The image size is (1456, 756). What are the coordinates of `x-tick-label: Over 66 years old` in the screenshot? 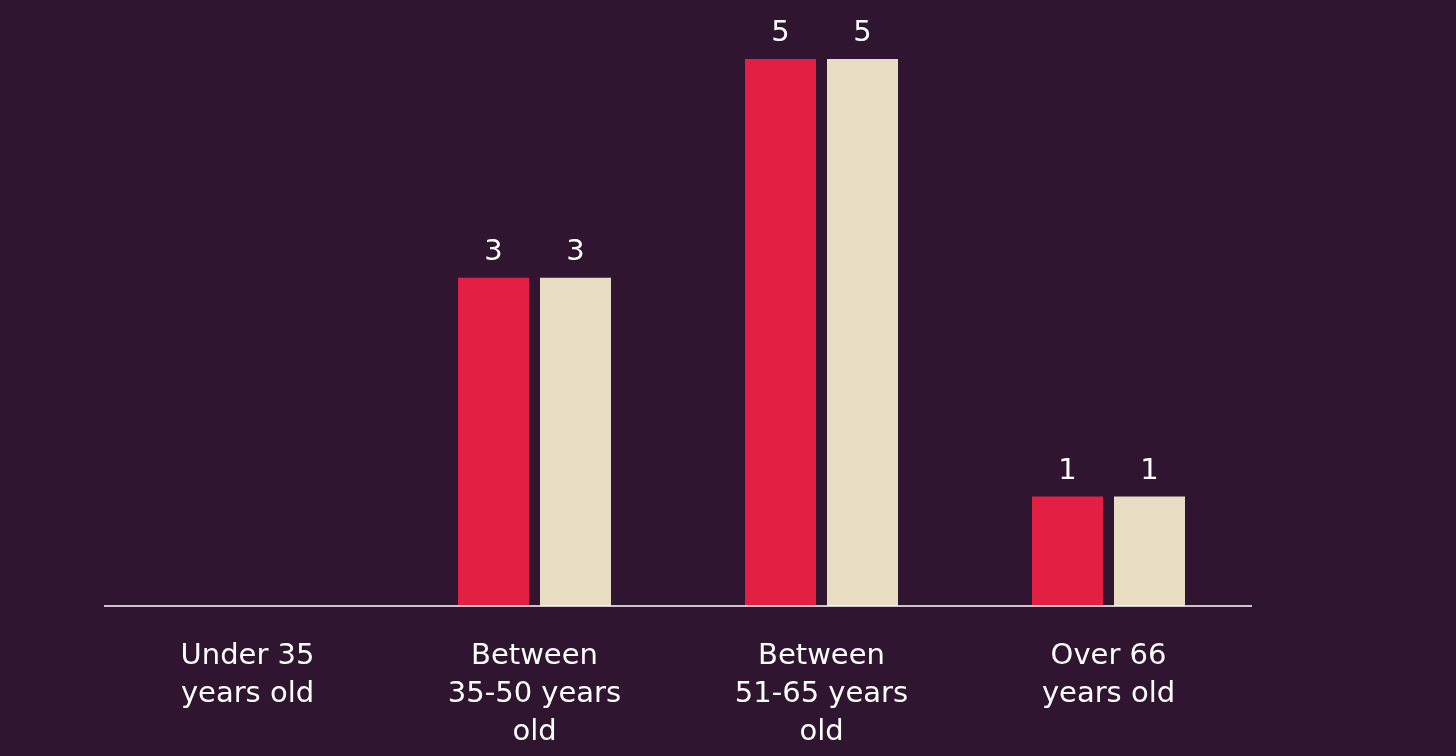 It's located at (1108, 673).